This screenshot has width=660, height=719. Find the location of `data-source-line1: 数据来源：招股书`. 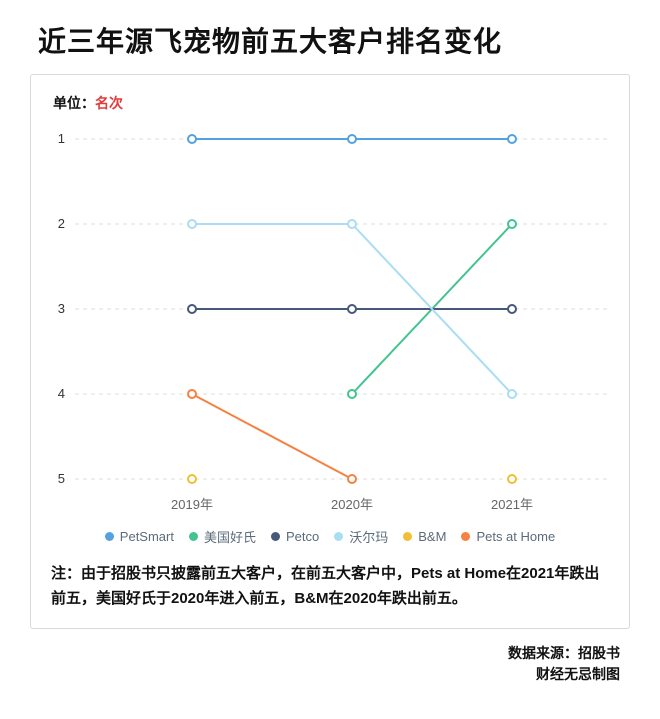

data-source-line1: 数据来源：招股书 is located at coordinates (564, 652).